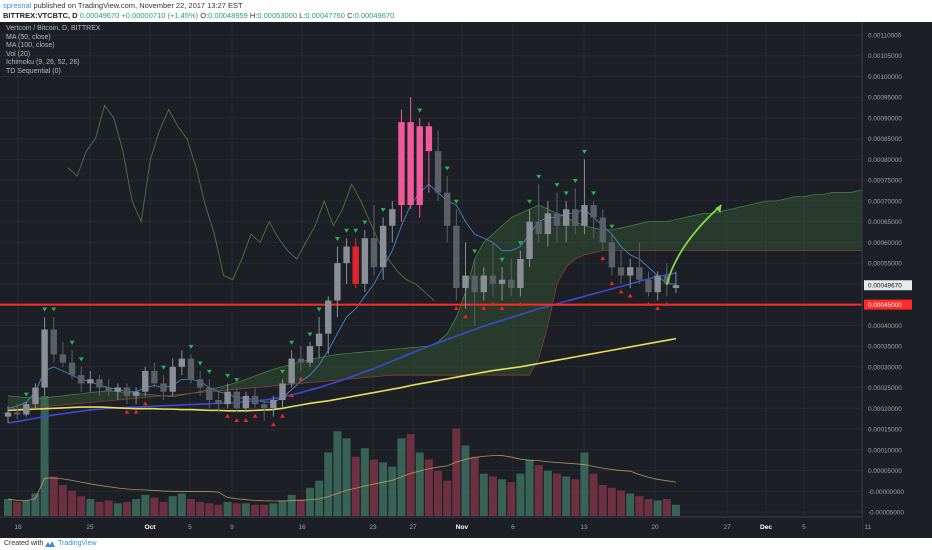 The image size is (932, 550). What do you see at coordinates (90, 527) in the screenshot?
I see `time-axis-label: 25` at bounding box center [90, 527].